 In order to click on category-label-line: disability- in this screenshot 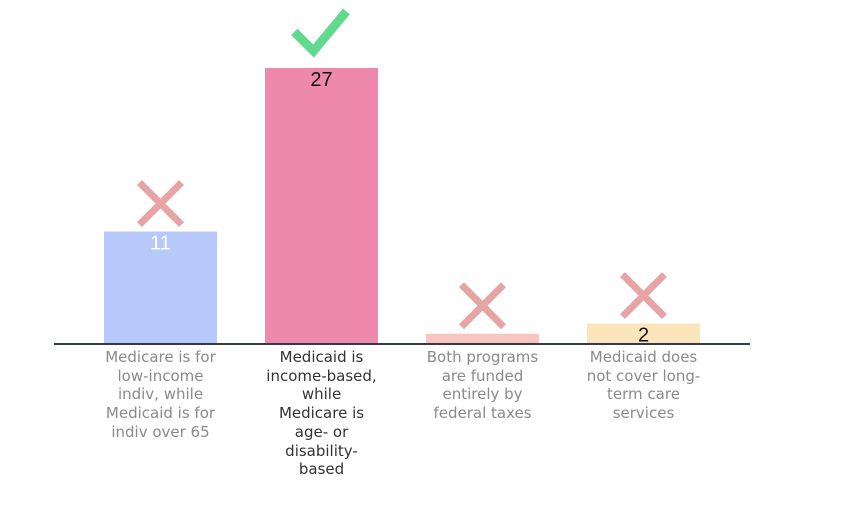, I will do `click(321, 450)`.